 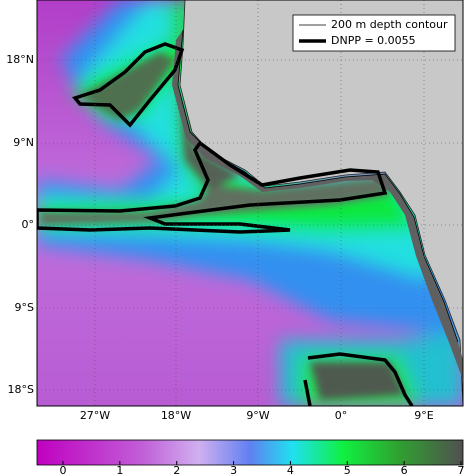 I want to click on colorbar-tick-label: 6, so click(x=404, y=469).